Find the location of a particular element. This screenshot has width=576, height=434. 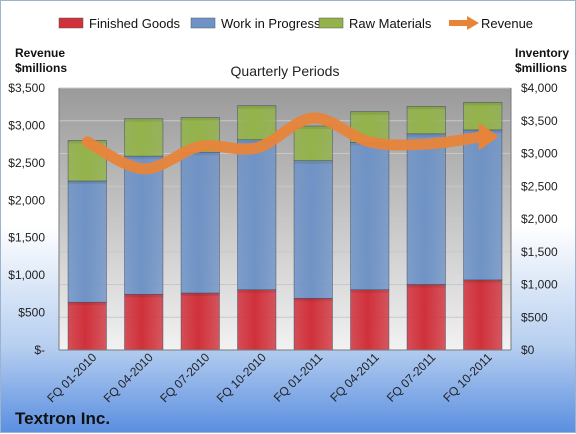

right-y-tick-label: $2,000 is located at coordinates (539, 219).